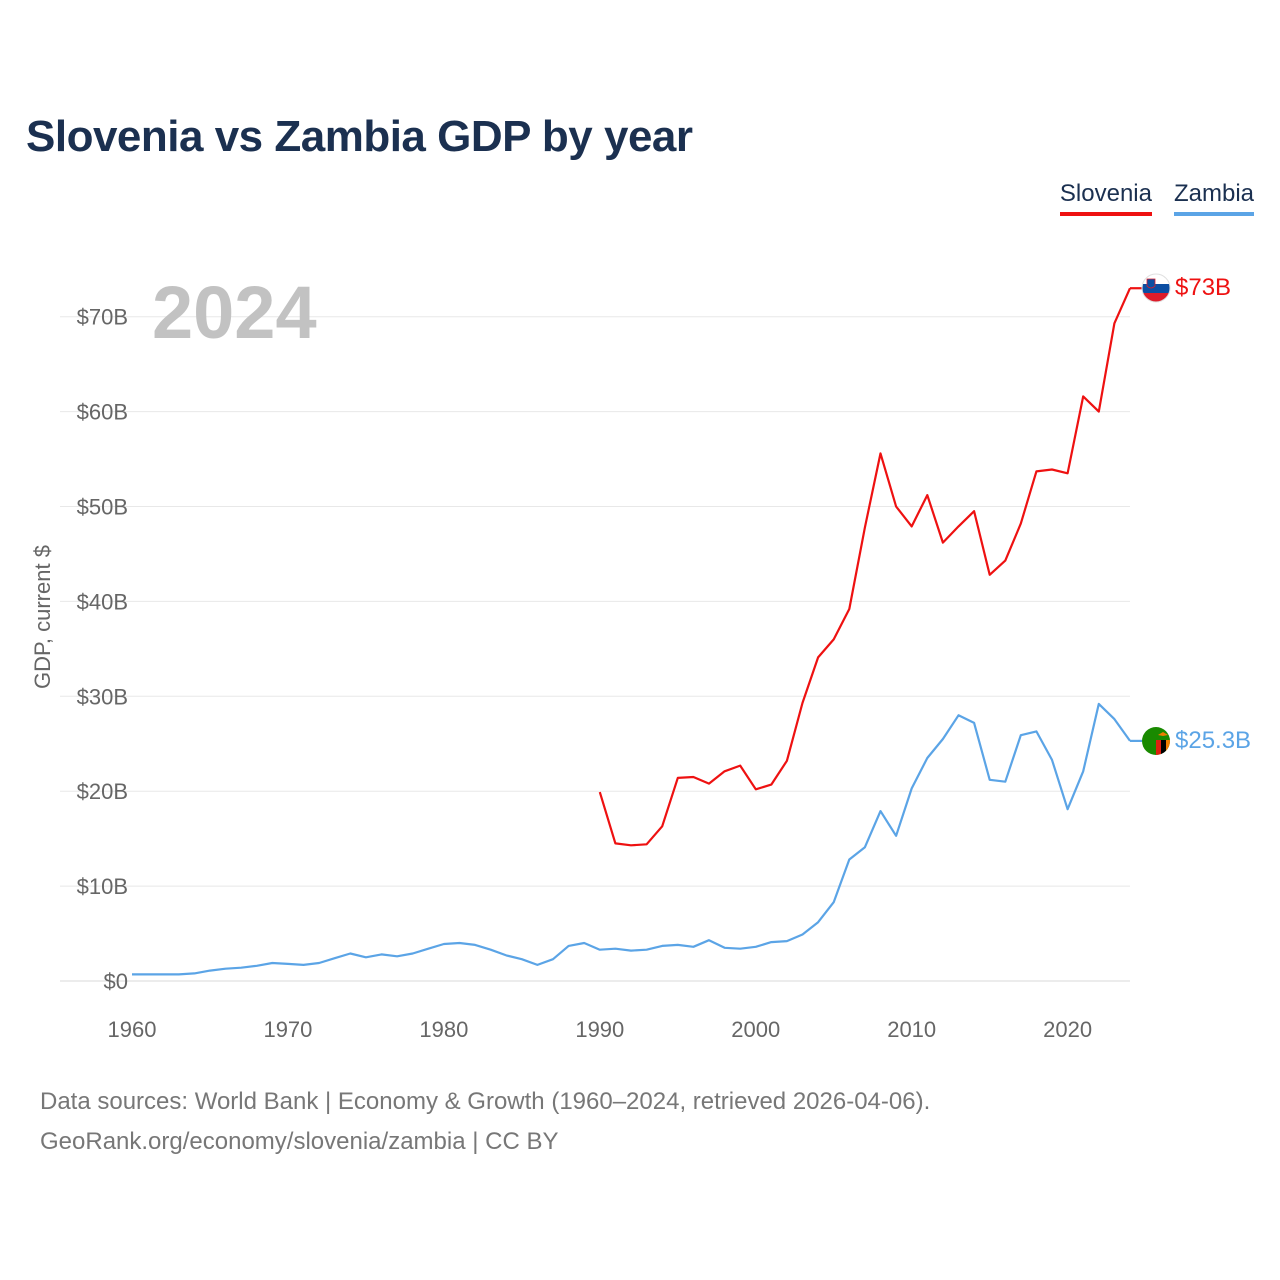  Describe the element at coordinates (102, 601) in the screenshot. I see `y-tick-label: $40B` at that location.